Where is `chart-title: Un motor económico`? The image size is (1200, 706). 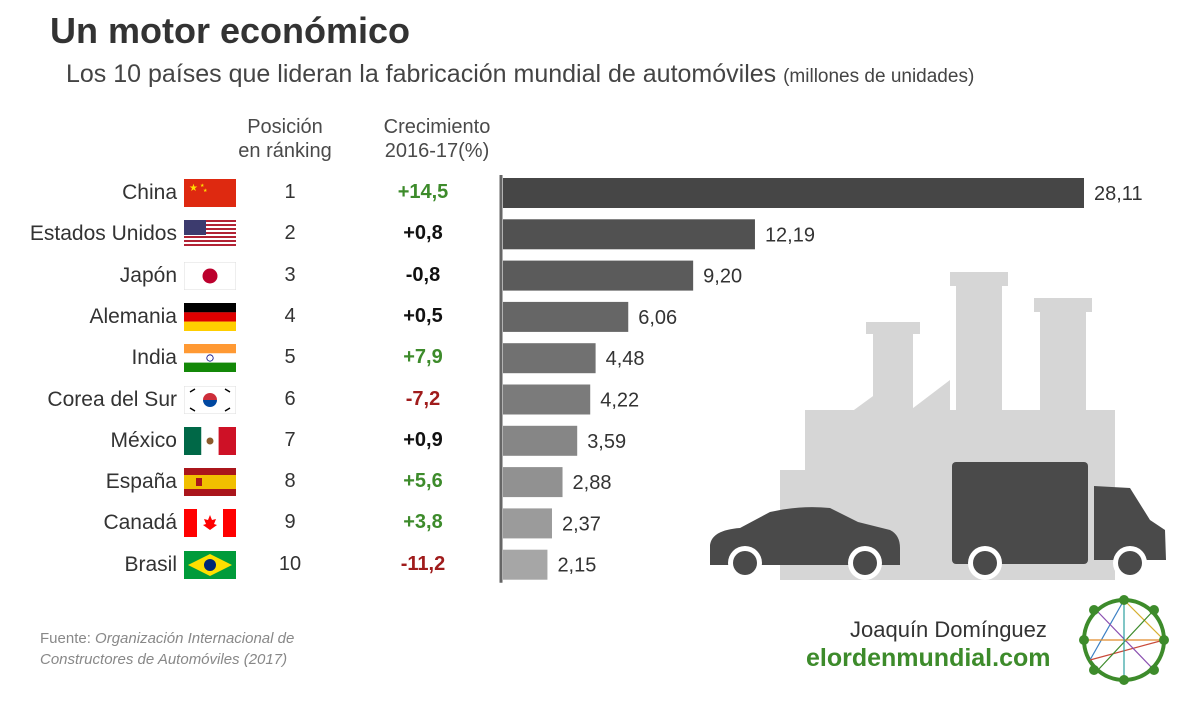
chart-title: Un motor económico is located at coordinates (230, 30).